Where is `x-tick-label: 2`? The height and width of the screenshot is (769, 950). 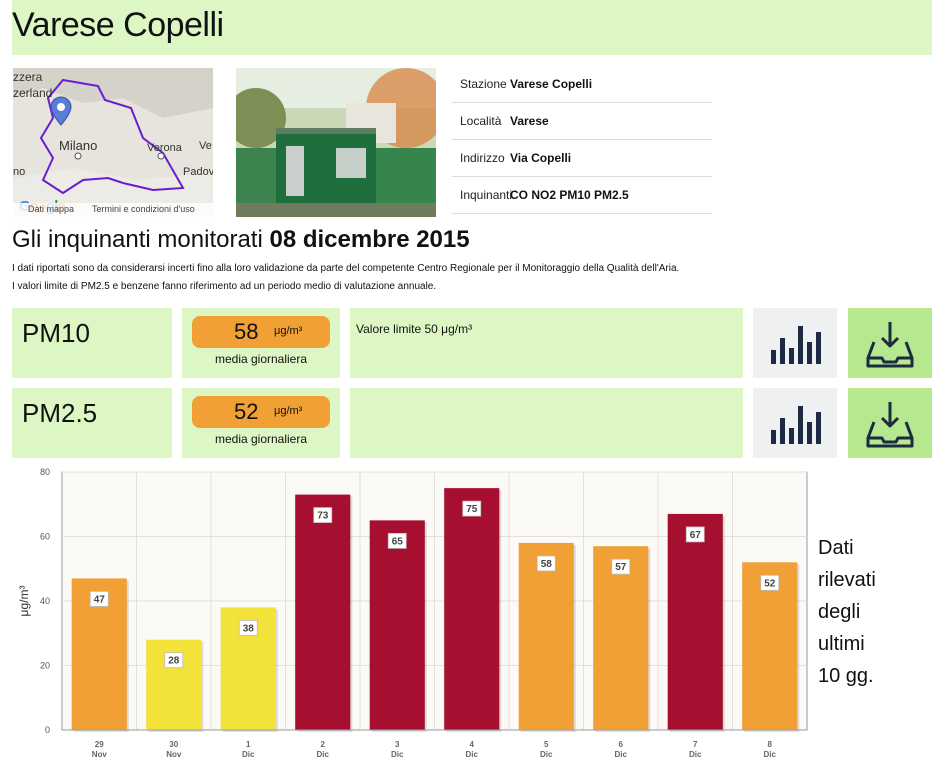
x-tick-label: 2 is located at coordinates (323, 744).